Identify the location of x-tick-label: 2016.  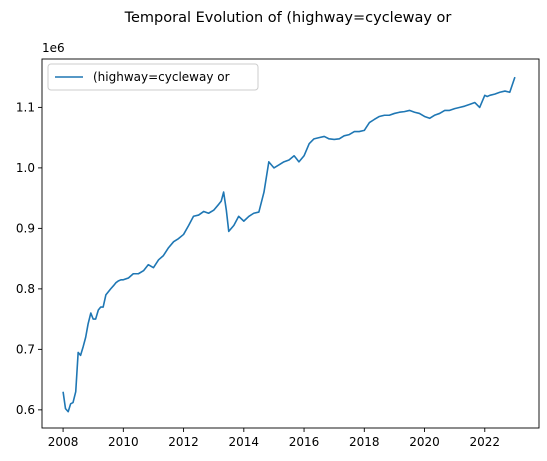
(304, 442).